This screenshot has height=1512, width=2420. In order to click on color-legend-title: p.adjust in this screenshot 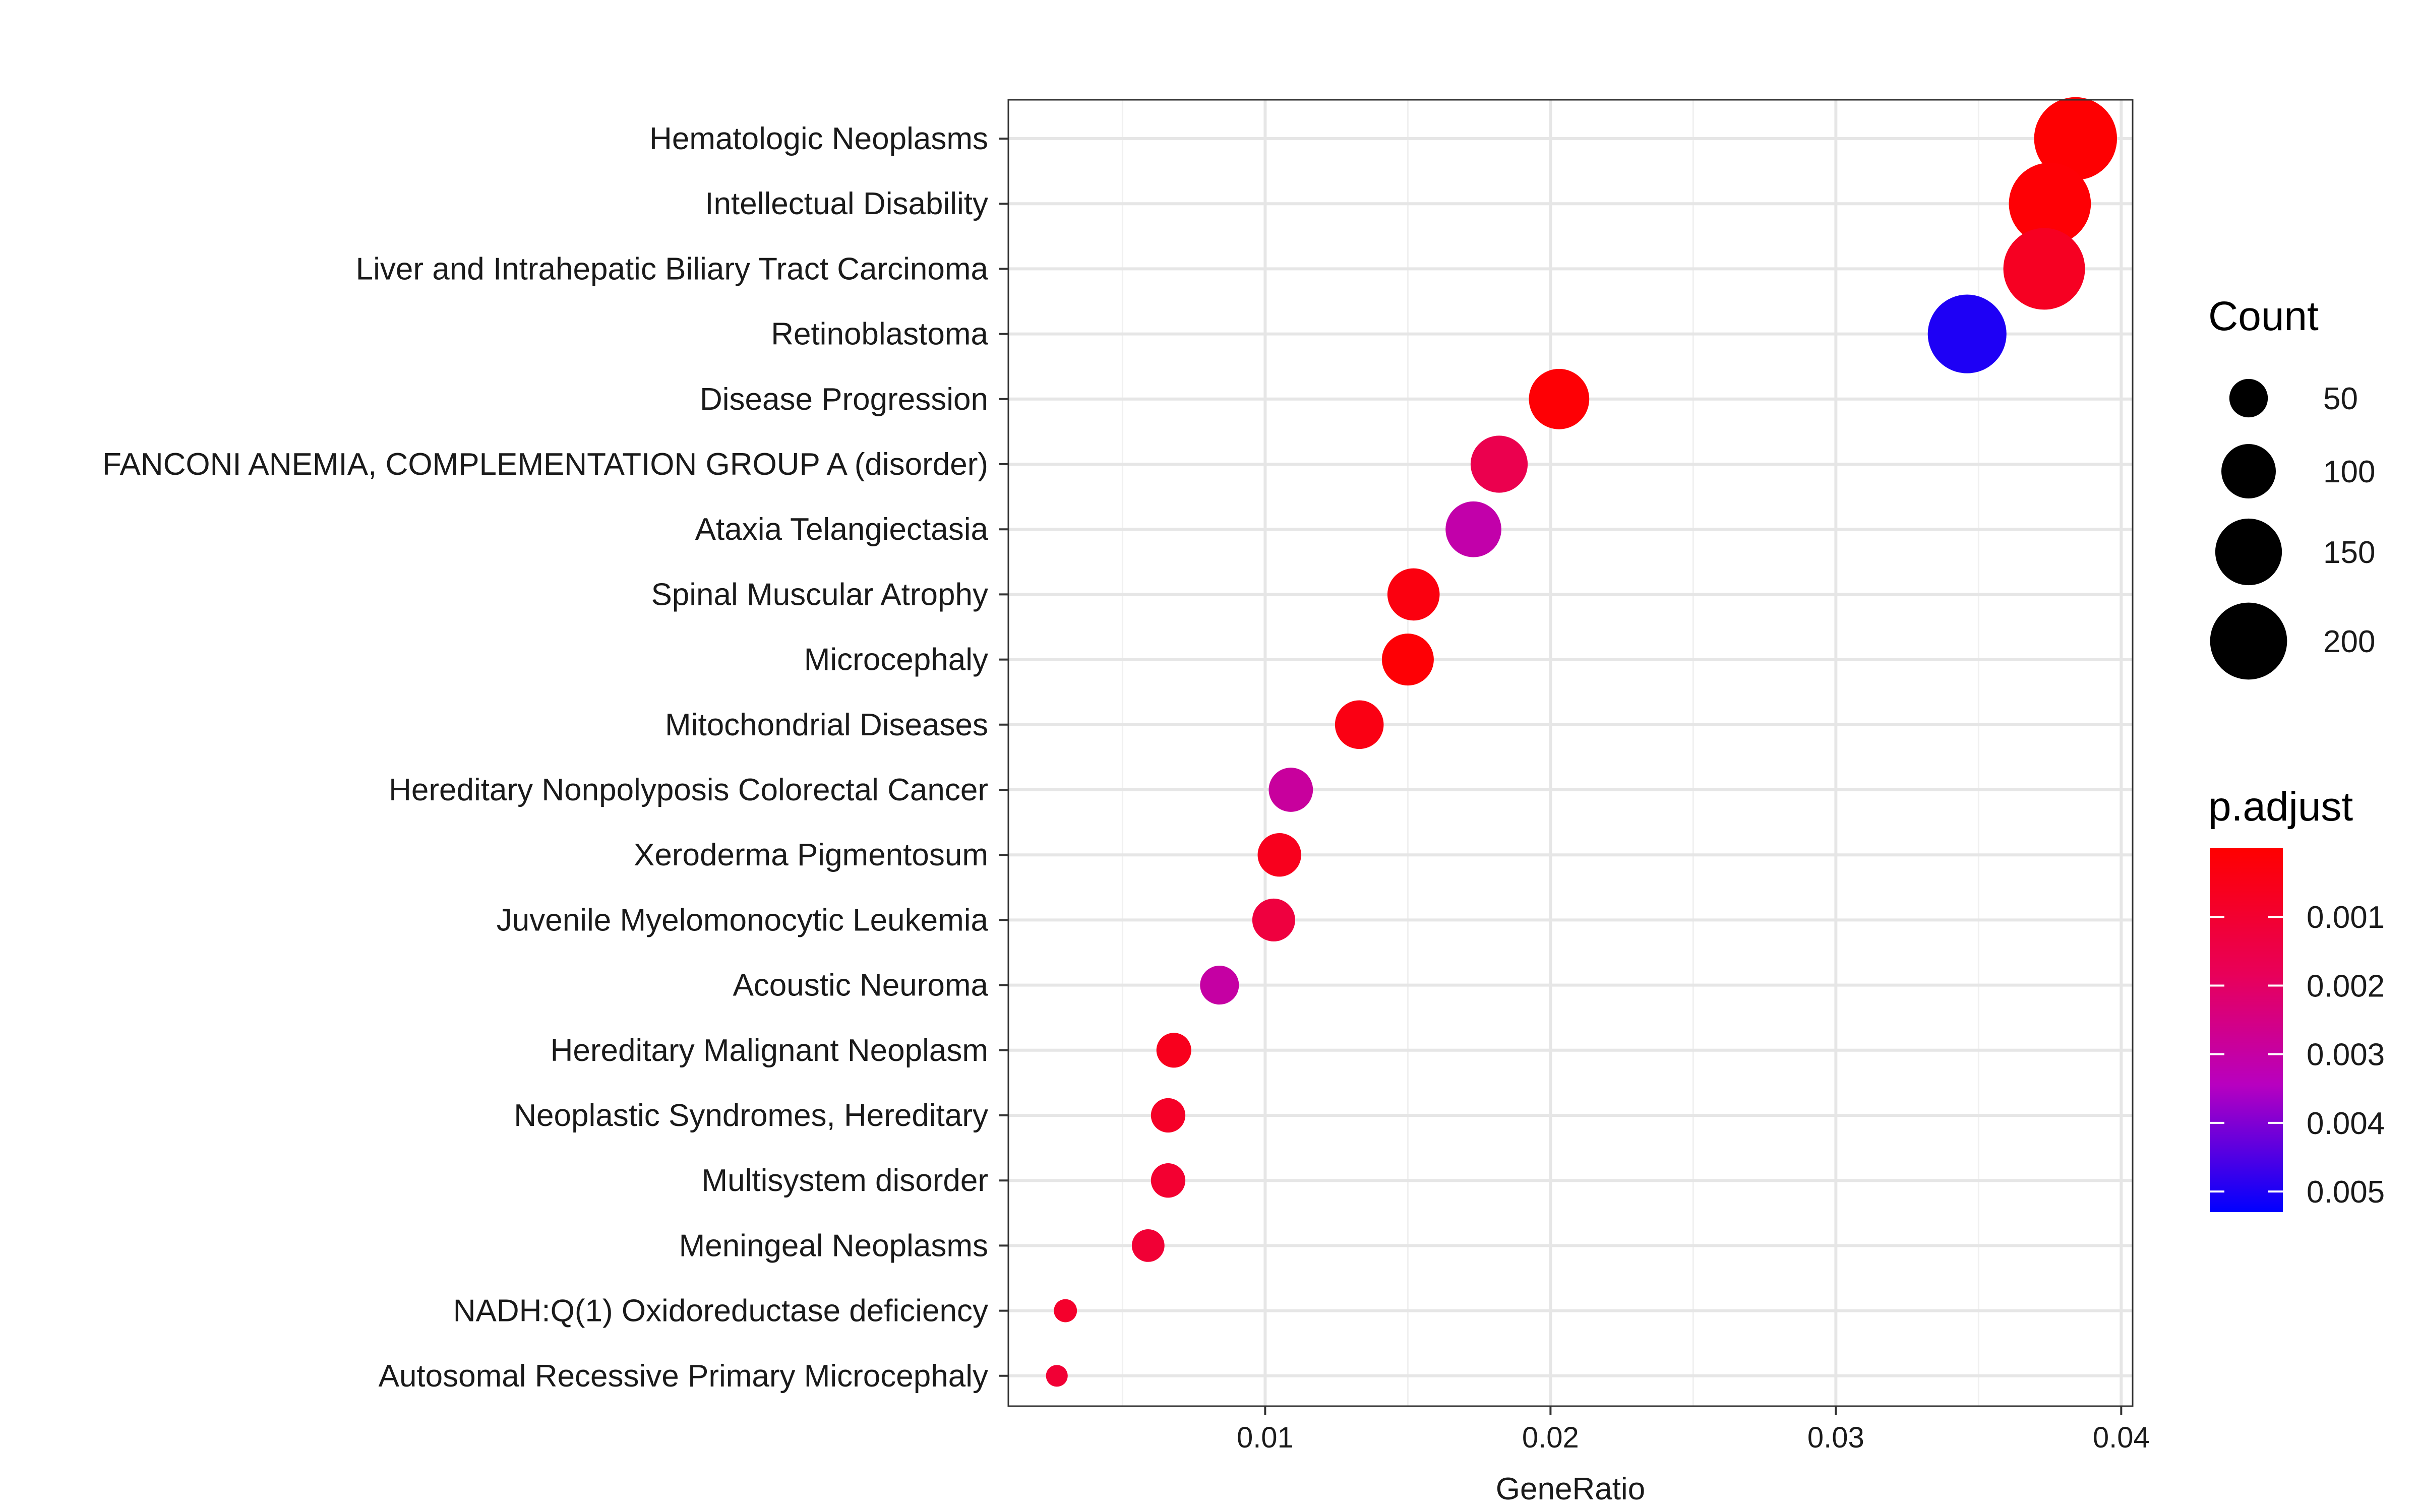, I will do `click(2280, 807)`.